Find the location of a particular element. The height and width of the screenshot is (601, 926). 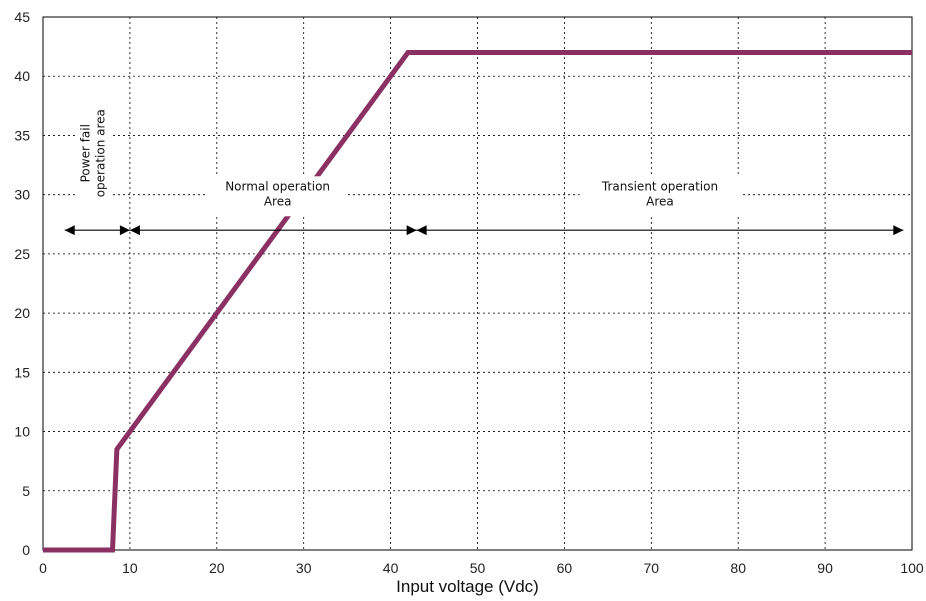

y-tick-label: 35 is located at coordinates (22, 135).